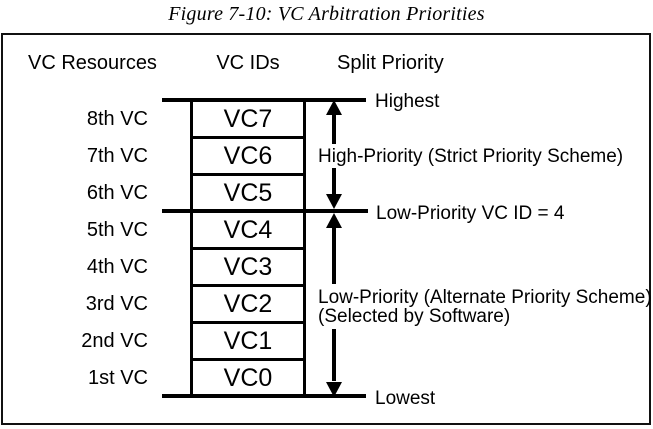 This screenshot has height=429, width=653. What do you see at coordinates (248, 268) in the screenshot?
I see `vc-id-cell: VC3` at bounding box center [248, 268].